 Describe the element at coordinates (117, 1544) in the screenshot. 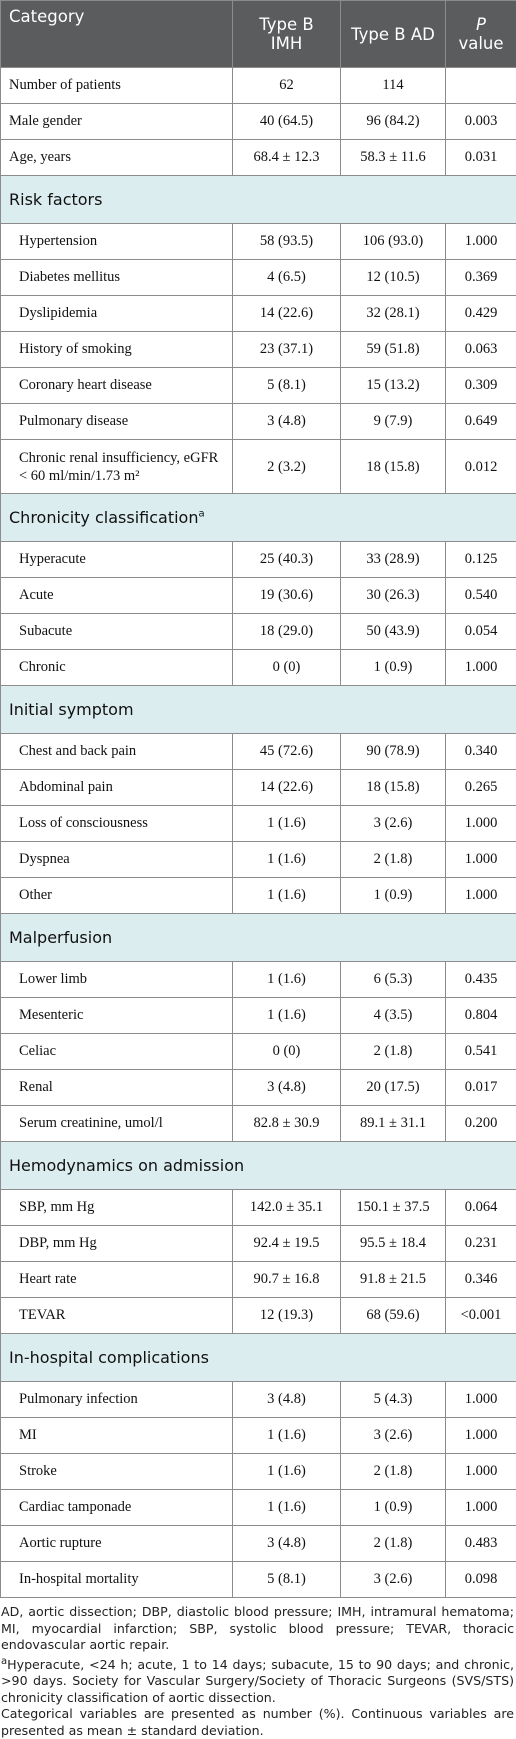

I see `row-label: Aortic rupture` at that location.